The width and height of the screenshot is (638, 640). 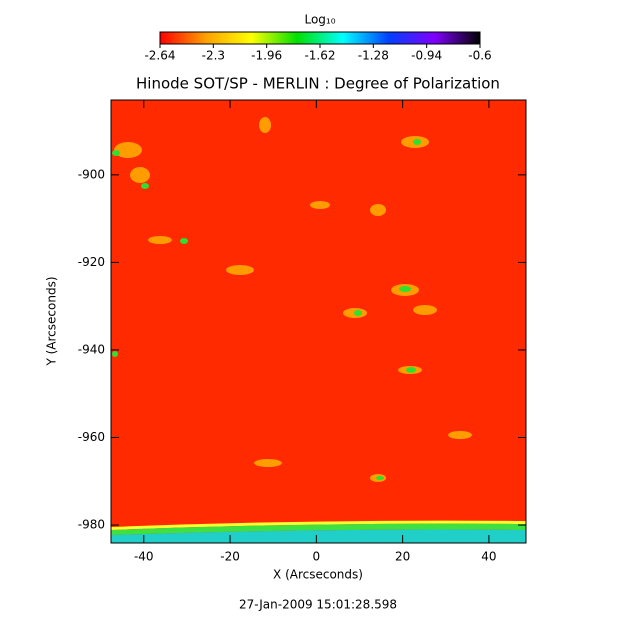 I want to click on off-limb, so click(x=318, y=536).